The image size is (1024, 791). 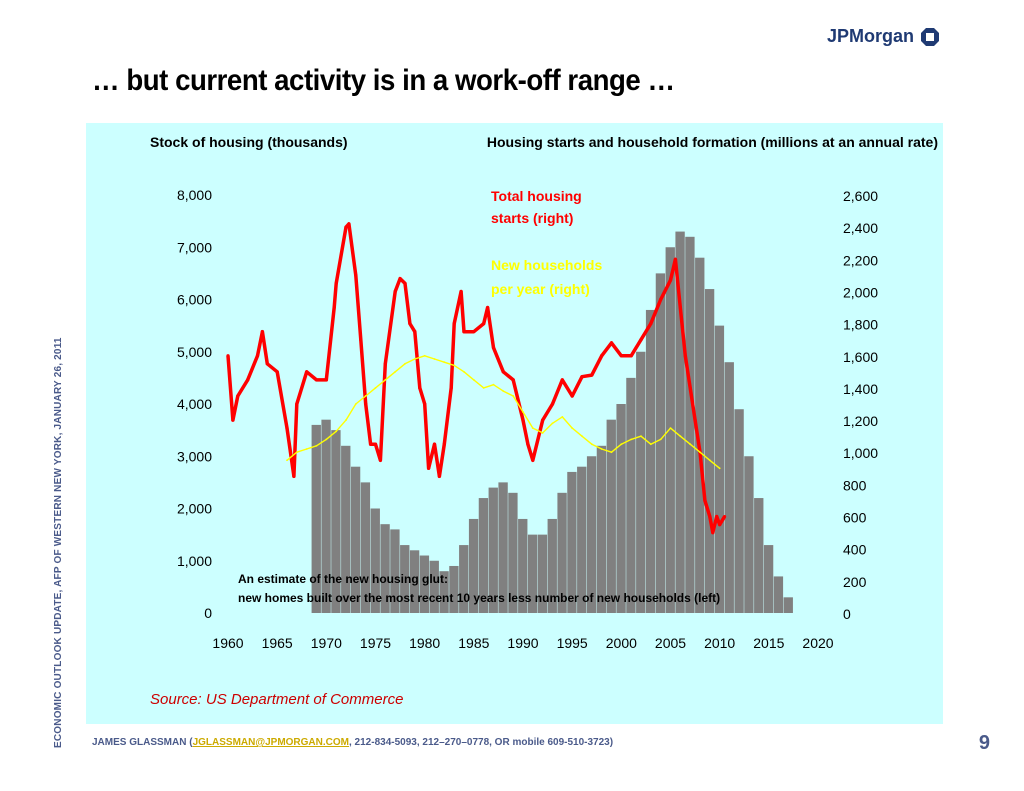 I want to click on right-tick-label: 800, so click(x=855, y=485).